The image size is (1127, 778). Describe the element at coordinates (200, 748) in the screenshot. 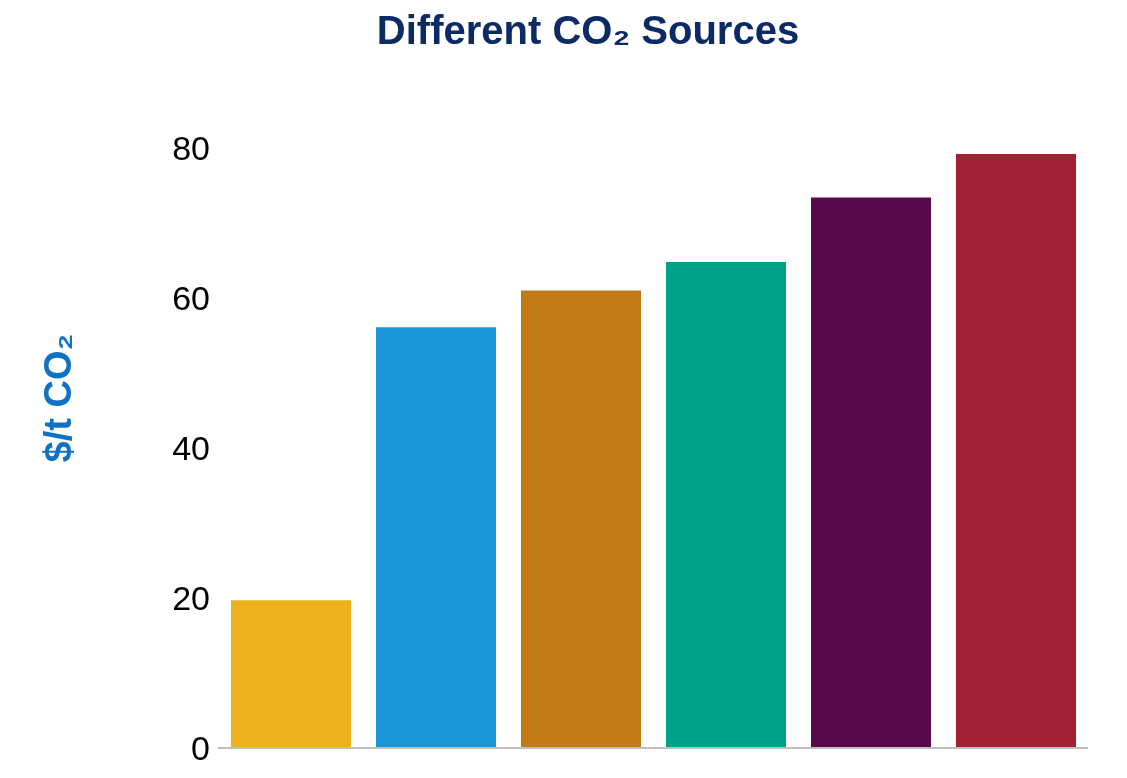

I see `y-tick-label: 0` at that location.